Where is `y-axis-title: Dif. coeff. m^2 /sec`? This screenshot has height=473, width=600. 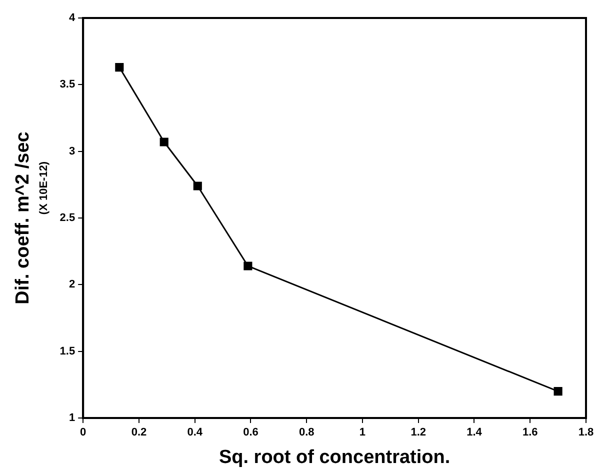
y-axis-title: Dif. coeff. m^2 /sec is located at coordinates (23, 217).